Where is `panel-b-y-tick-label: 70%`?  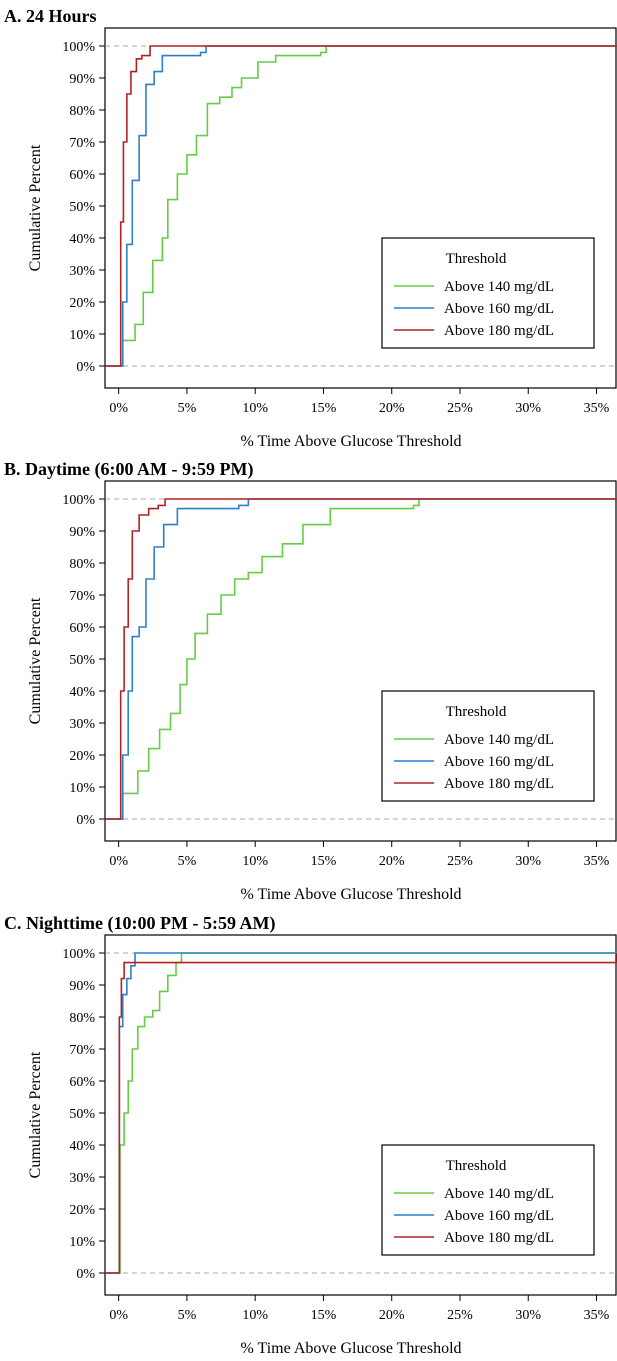
panel-b-y-tick-label: 70% is located at coordinates (82, 596).